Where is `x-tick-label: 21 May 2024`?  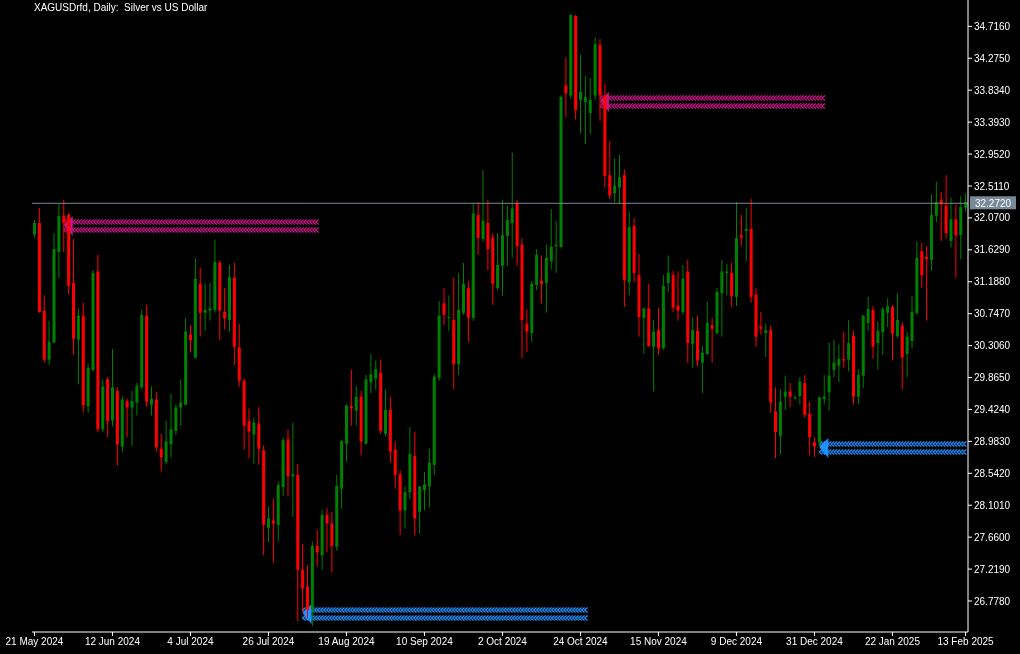
x-tick-label: 21 May 2024 is located at coordinates (34, 642).